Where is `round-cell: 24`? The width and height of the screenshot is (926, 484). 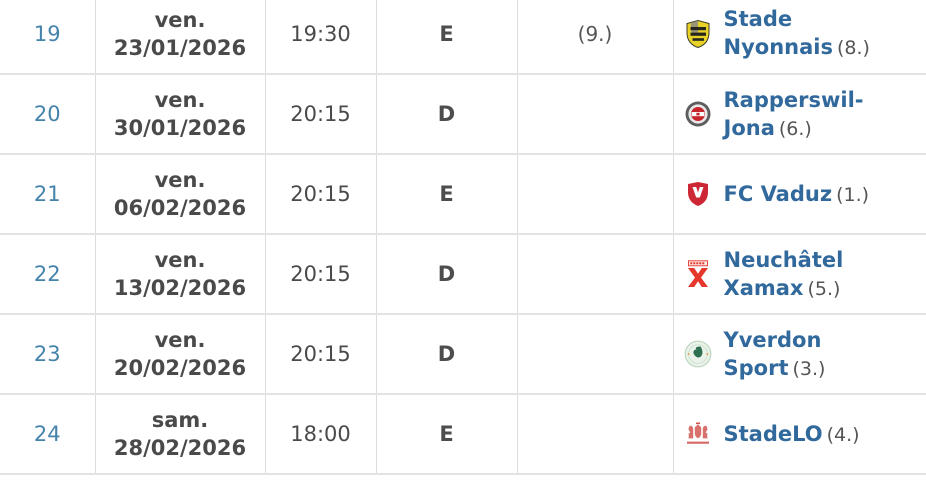 round-cell: 24 is located at coordinates (48, 434).